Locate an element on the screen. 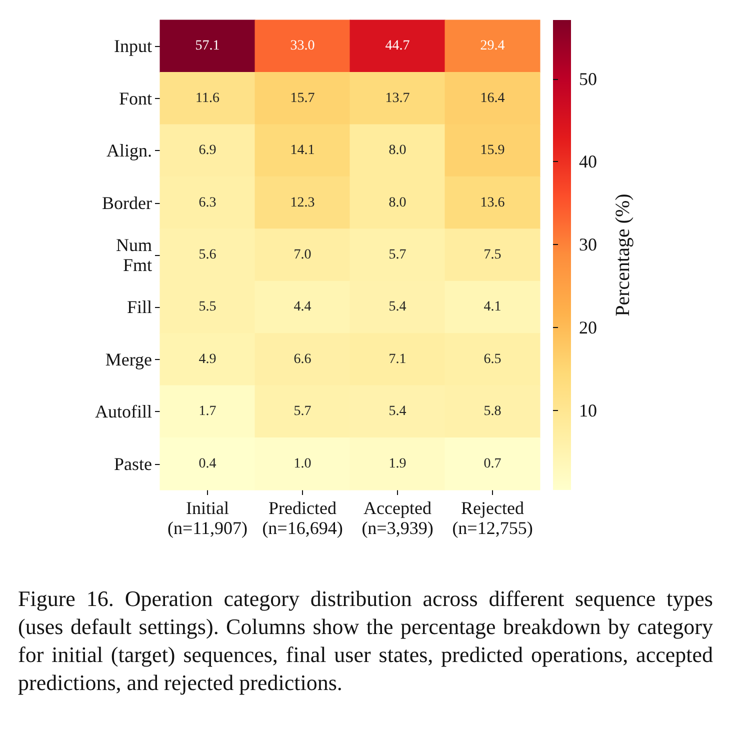 The image size is (730, 750). y-tick-label: Font is located at coordinates (135, 98).